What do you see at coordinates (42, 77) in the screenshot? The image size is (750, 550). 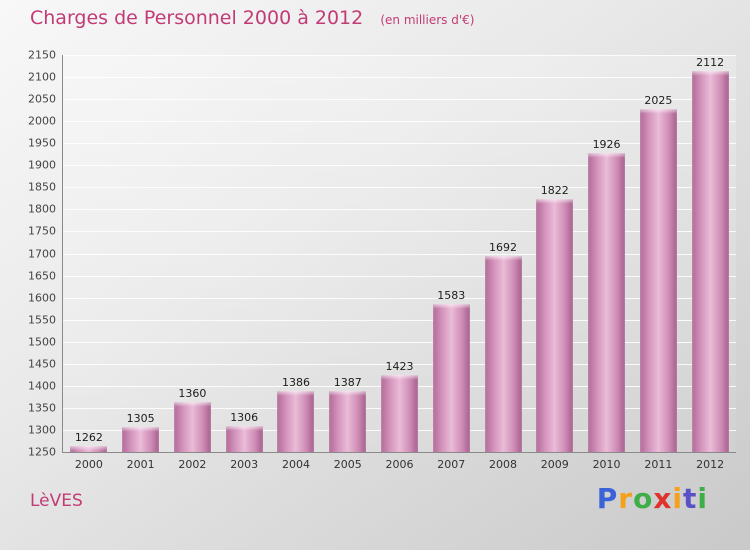 I see `y-tick-label: 2100` at bounding box center [42, 77].